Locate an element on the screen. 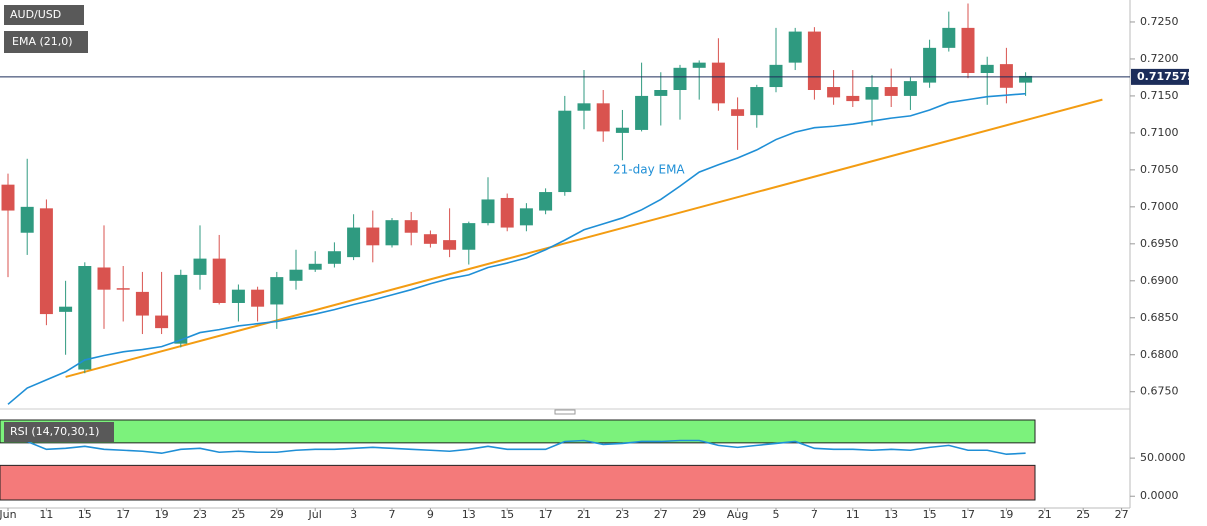 The width and height of the screenshot is (1207, 526). y-tick-label: 0.7250 is located at coordinates (1159, 21).